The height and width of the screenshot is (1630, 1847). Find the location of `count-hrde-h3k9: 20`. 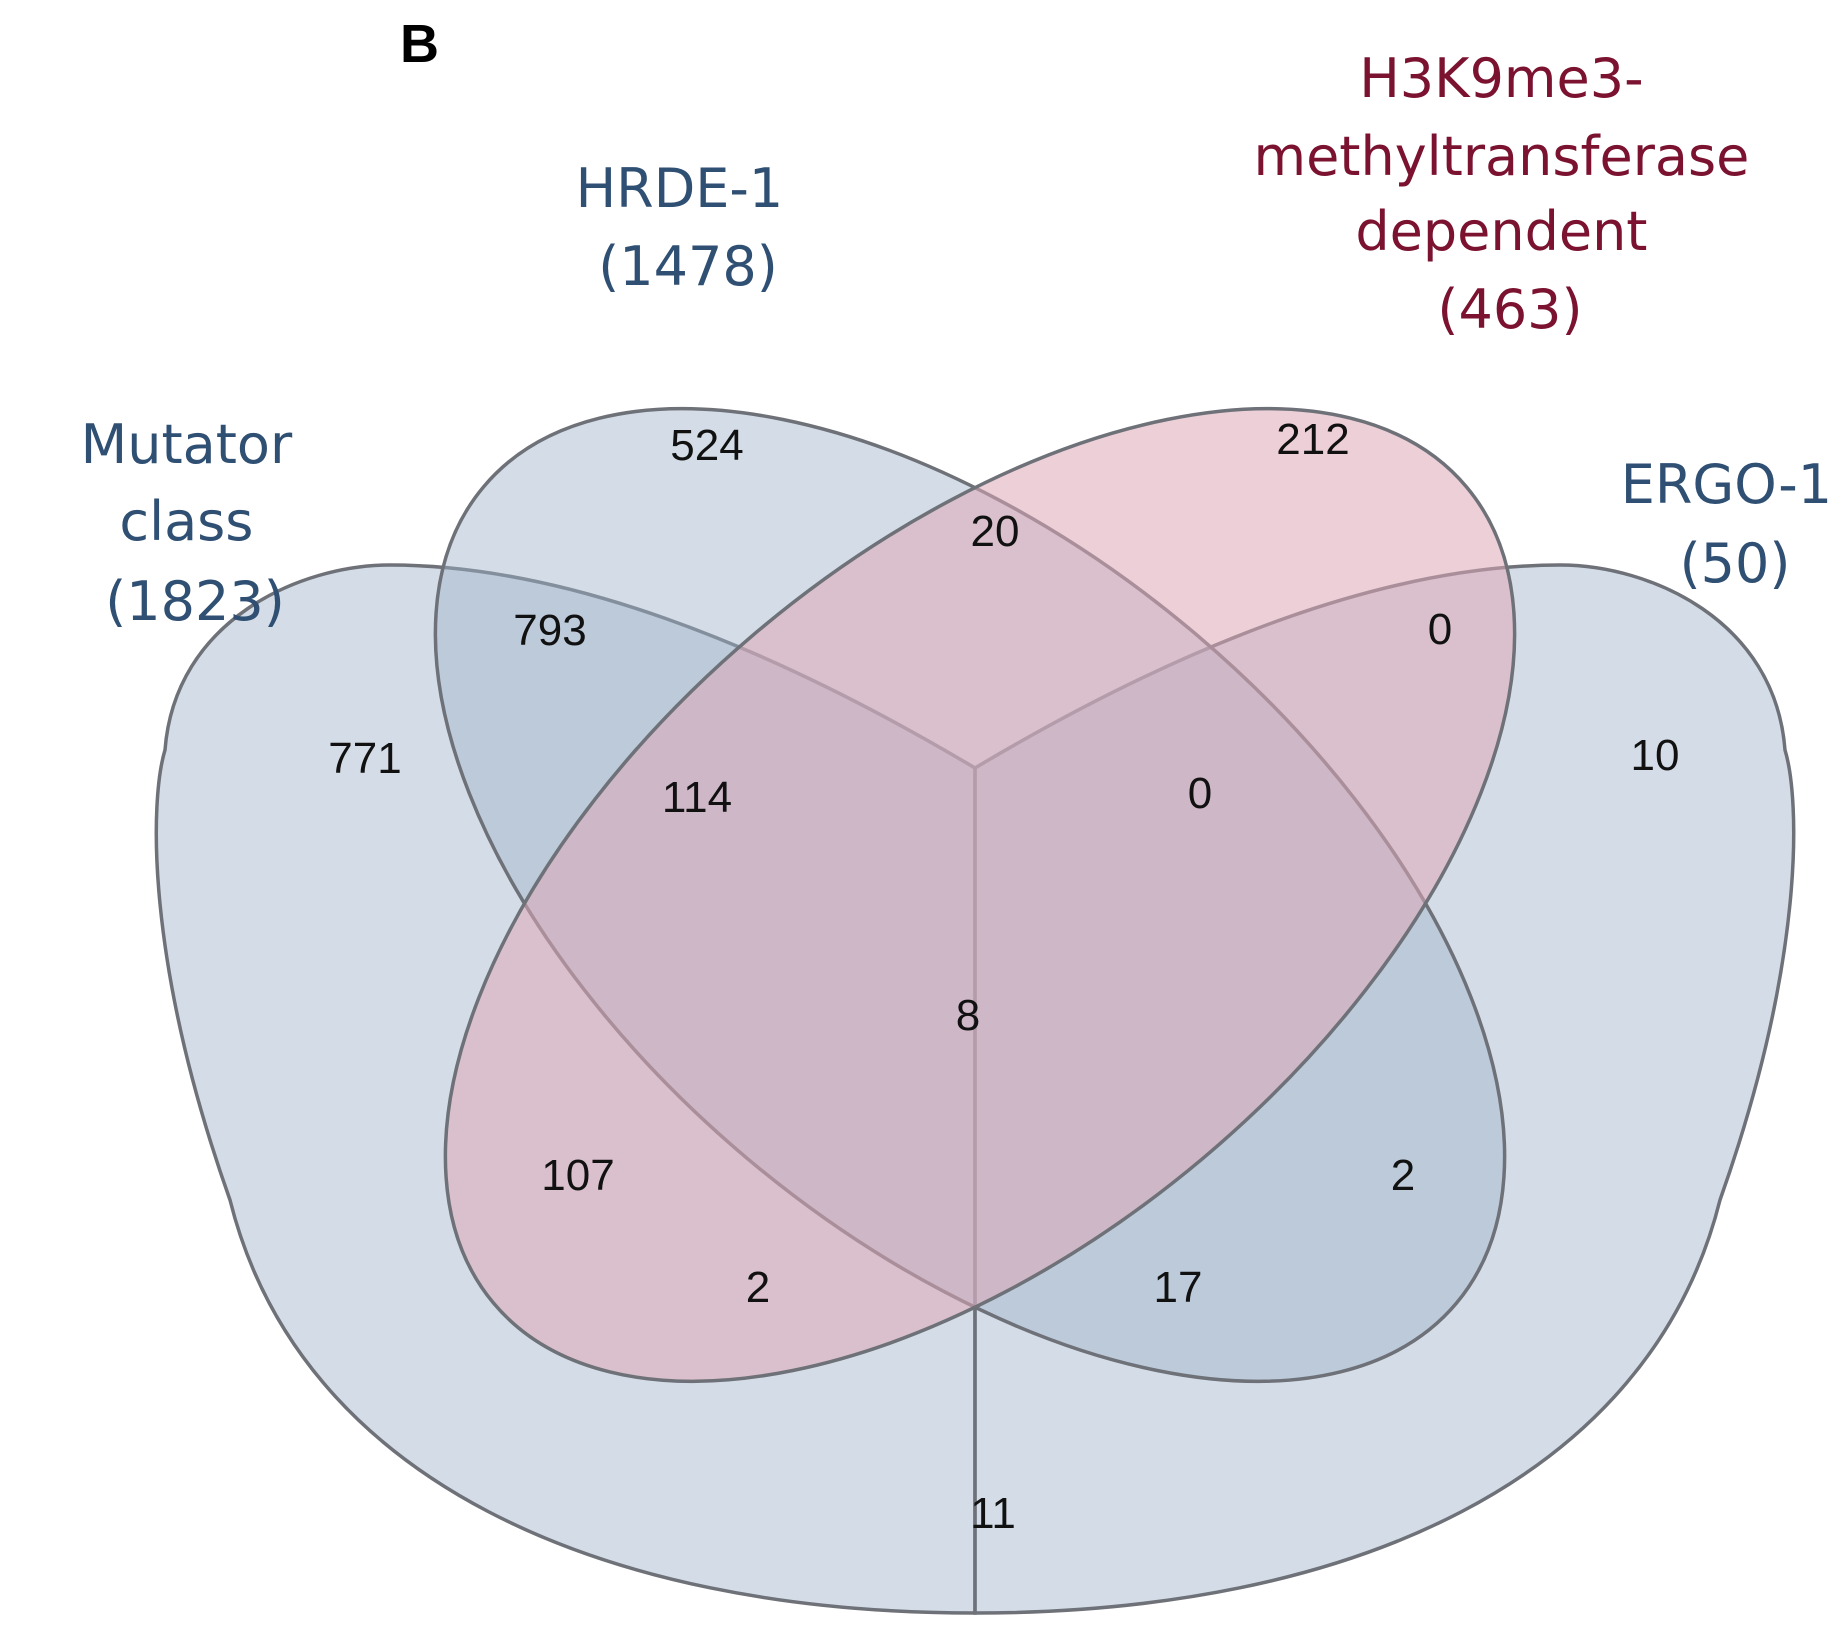

count-hrde-h3k9: 20 is located at coordinates (995, 531).